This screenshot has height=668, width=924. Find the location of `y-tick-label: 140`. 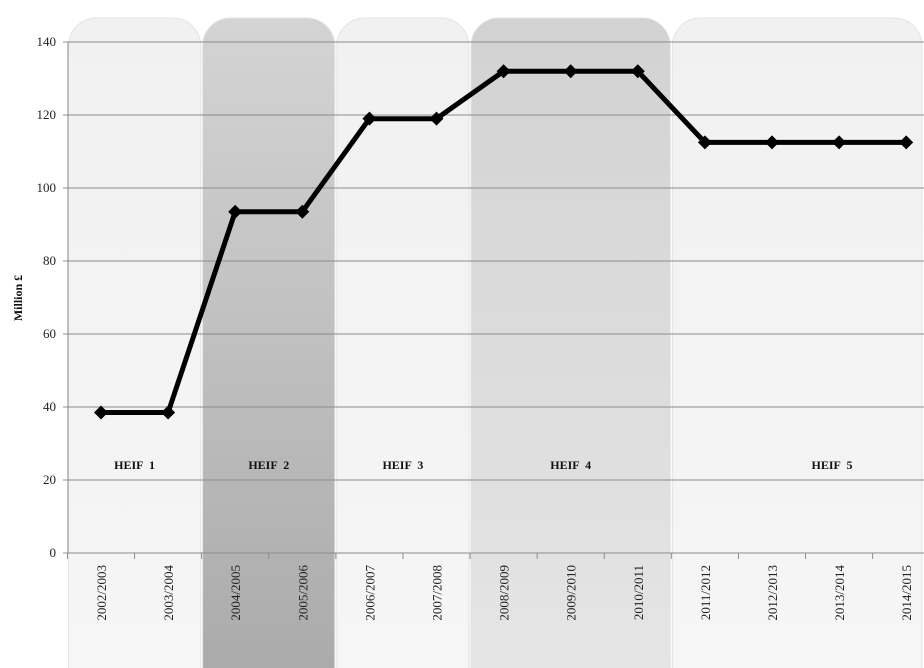

y-tick-label: 140 is located at coordinates (47, 41).